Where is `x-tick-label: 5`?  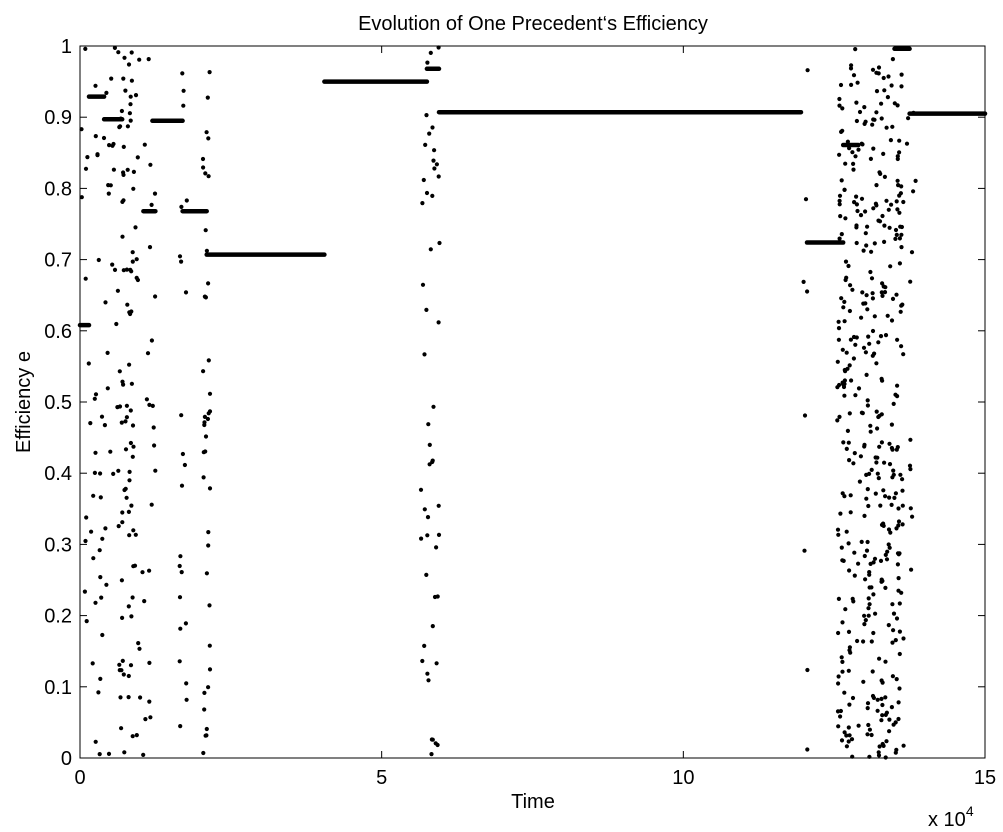
x-tick-label: 5 is located at coordinates (381, 778).